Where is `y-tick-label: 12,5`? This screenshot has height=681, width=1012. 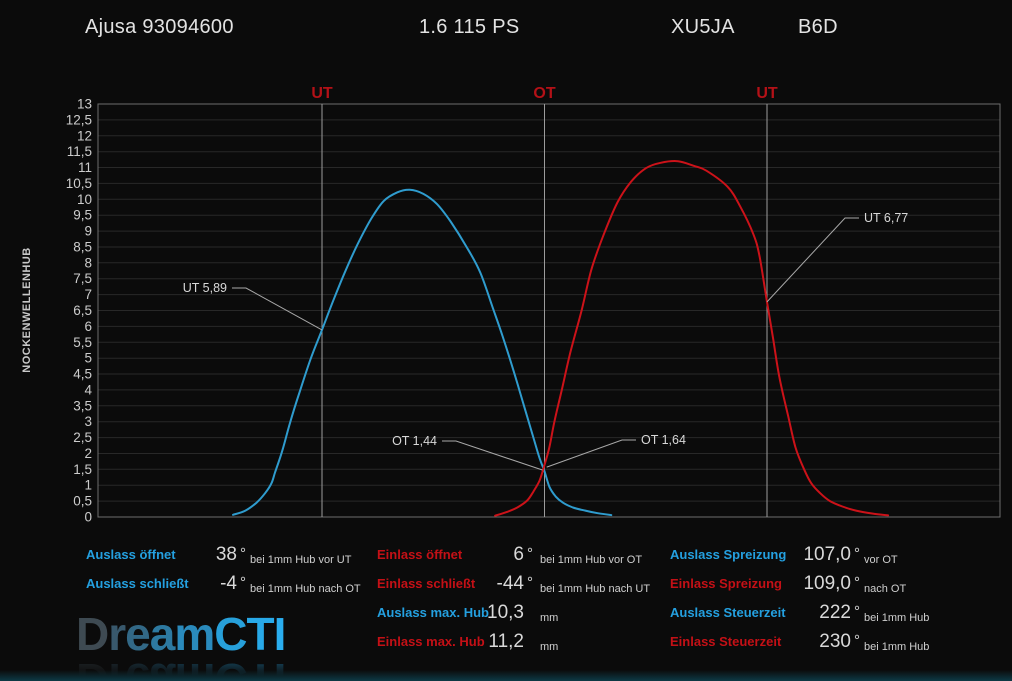
y-tick-label: 12,5 is located at coordinates (79, 119).